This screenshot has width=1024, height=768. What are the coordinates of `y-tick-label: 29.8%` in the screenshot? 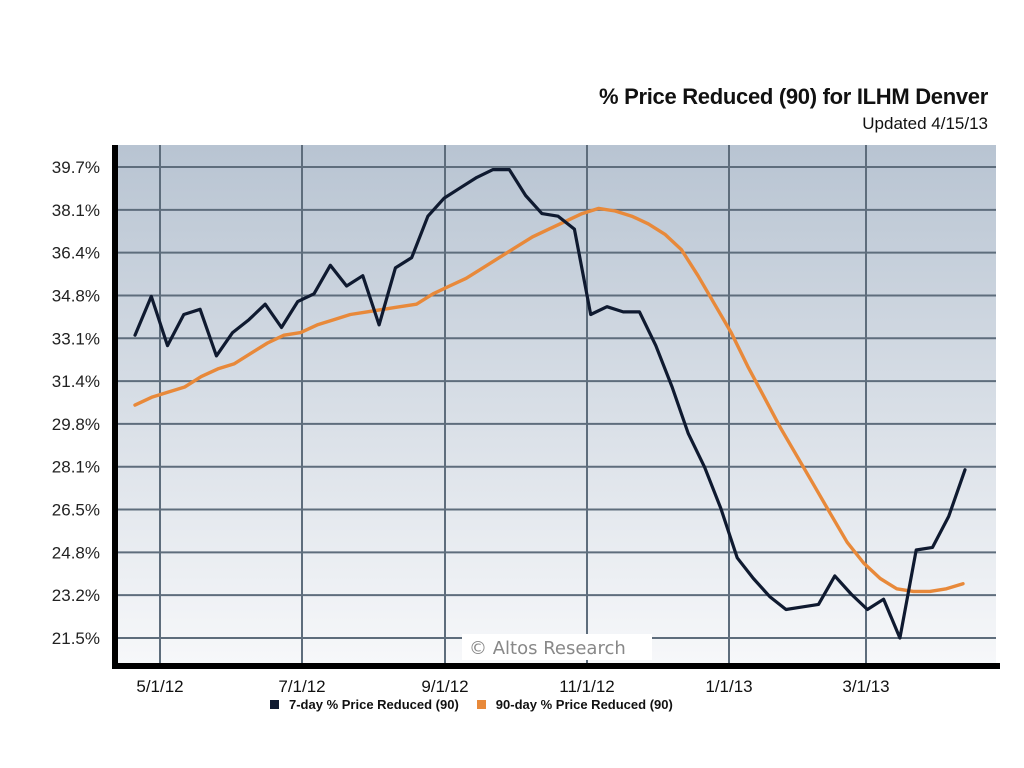 It's located at (76, 424).